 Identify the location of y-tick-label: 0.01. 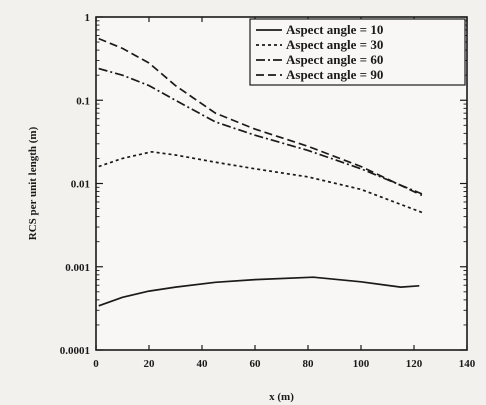
(80, 185).